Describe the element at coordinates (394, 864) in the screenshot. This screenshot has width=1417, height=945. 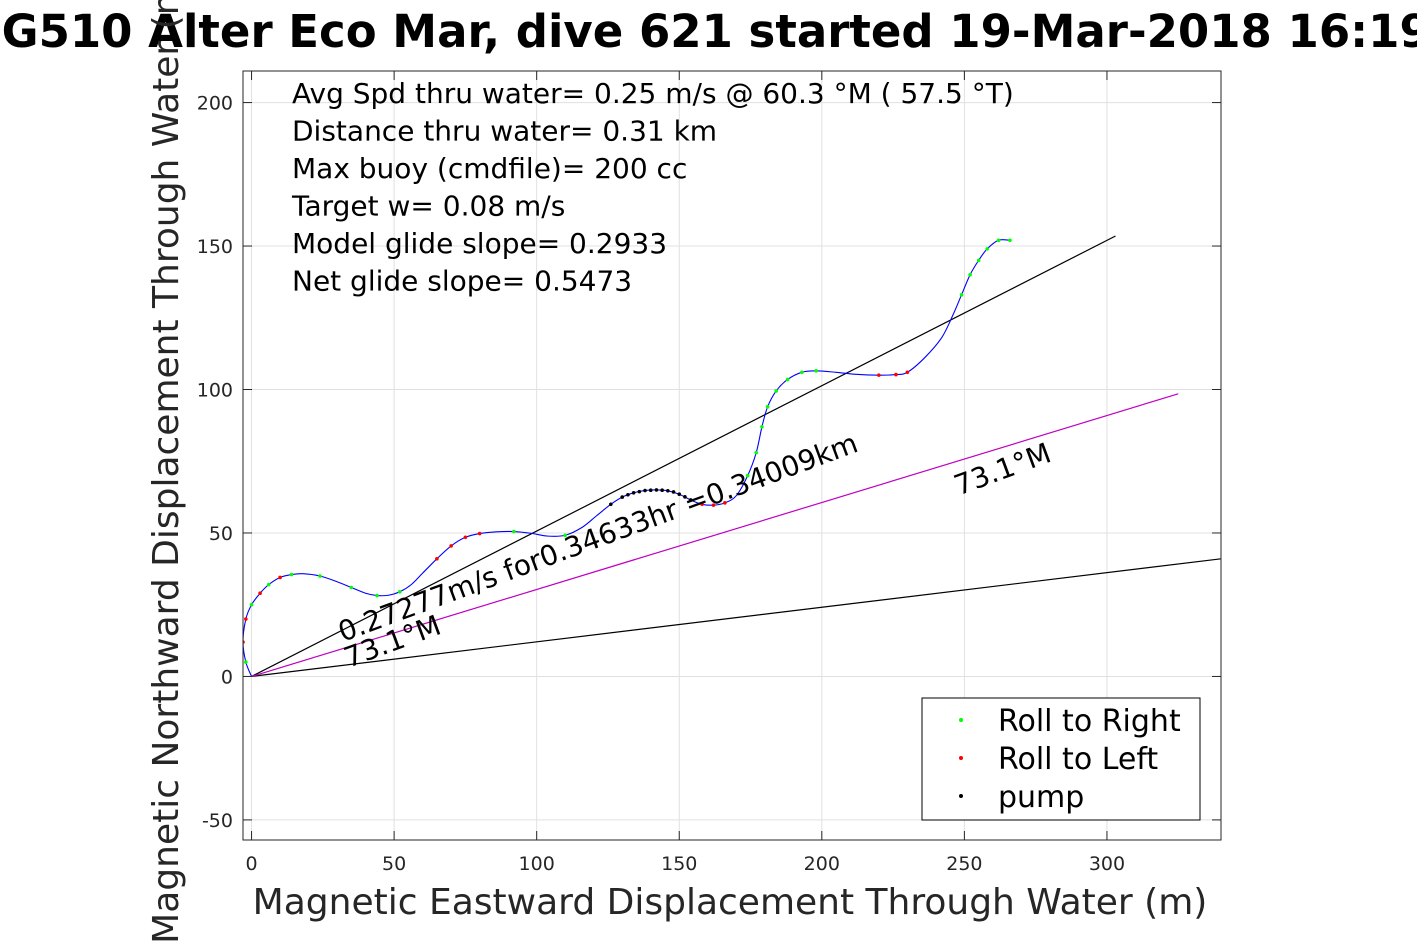
I see `x-tick-label: 50` at that location.